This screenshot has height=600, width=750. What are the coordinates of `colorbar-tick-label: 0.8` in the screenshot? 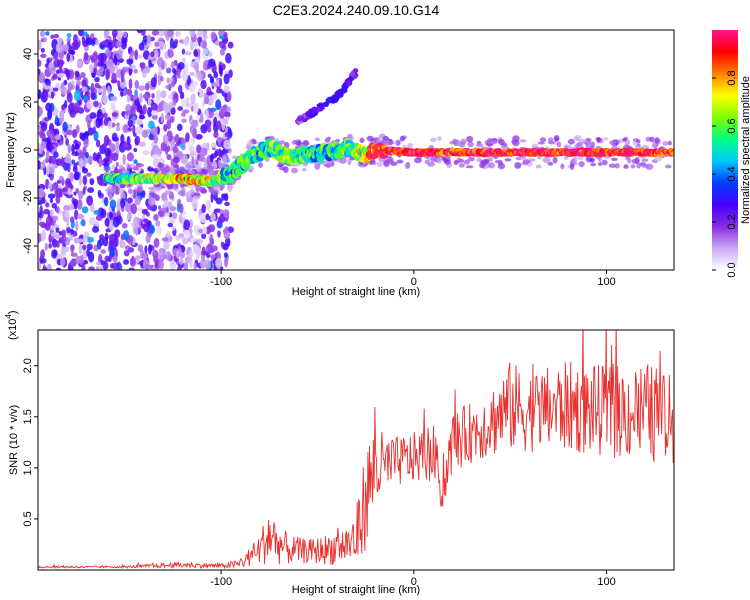 It's located at (732, 77).